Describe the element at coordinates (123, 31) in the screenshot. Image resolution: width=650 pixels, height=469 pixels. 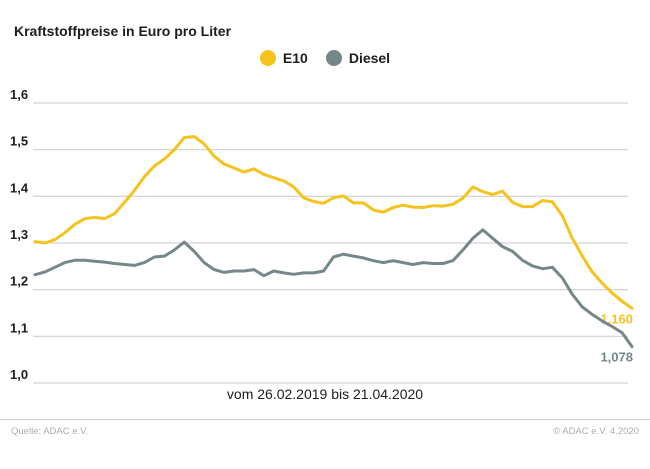
I see `page-title: Kraftstoffpreise in Euro pro Liter` at that location.